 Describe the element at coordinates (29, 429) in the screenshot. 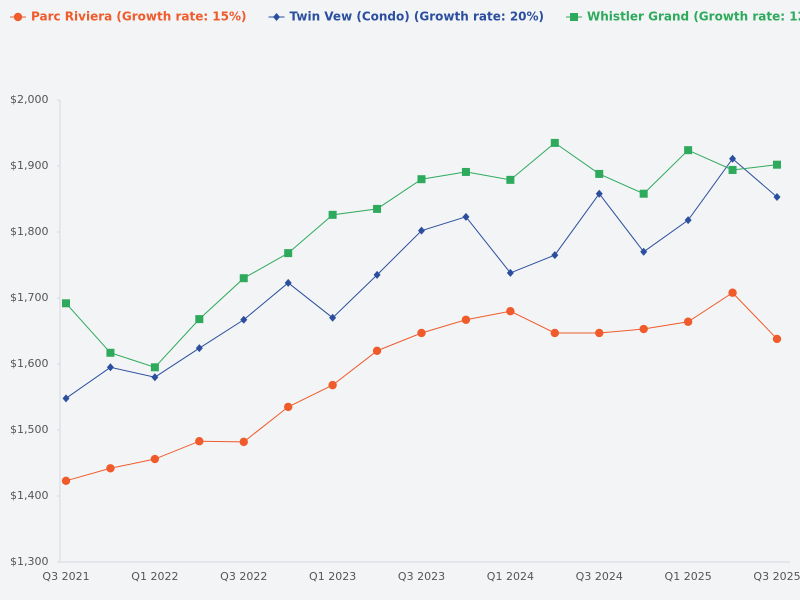

I see `y-tick-label: $1,500` at that location.